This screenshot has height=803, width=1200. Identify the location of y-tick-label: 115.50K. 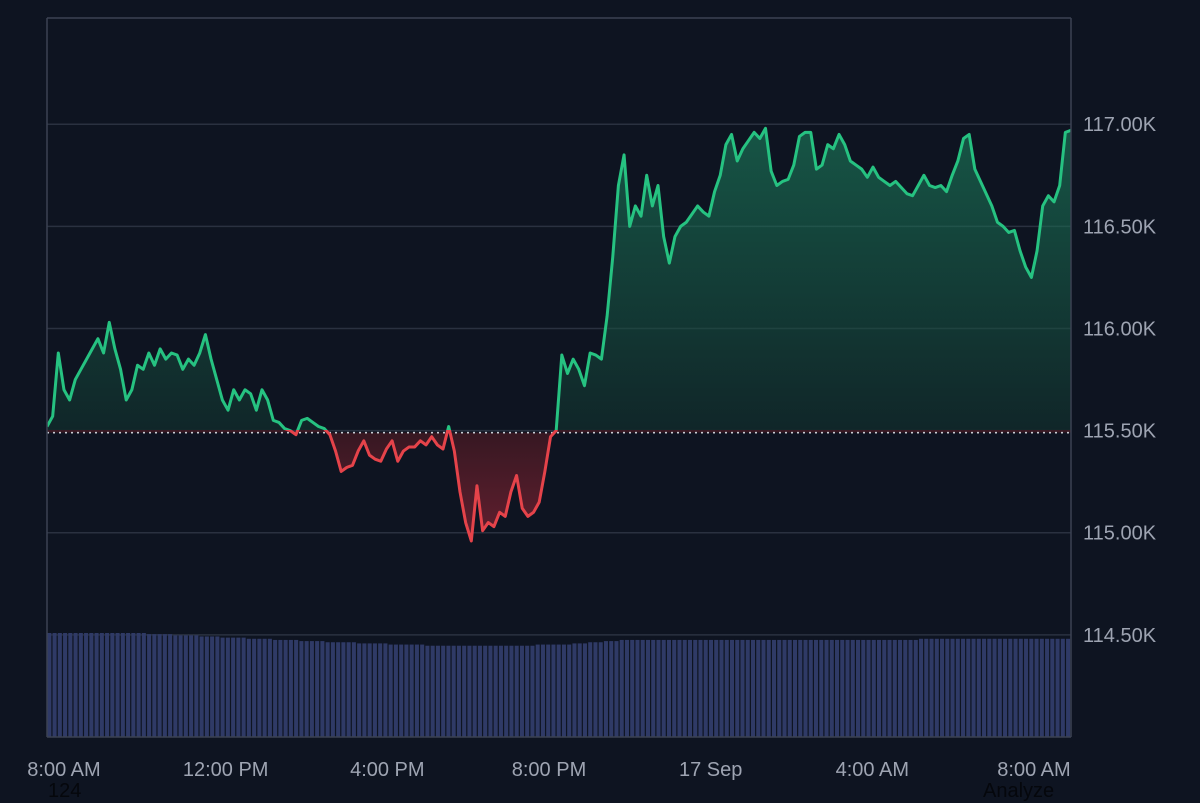
(1120, 432).